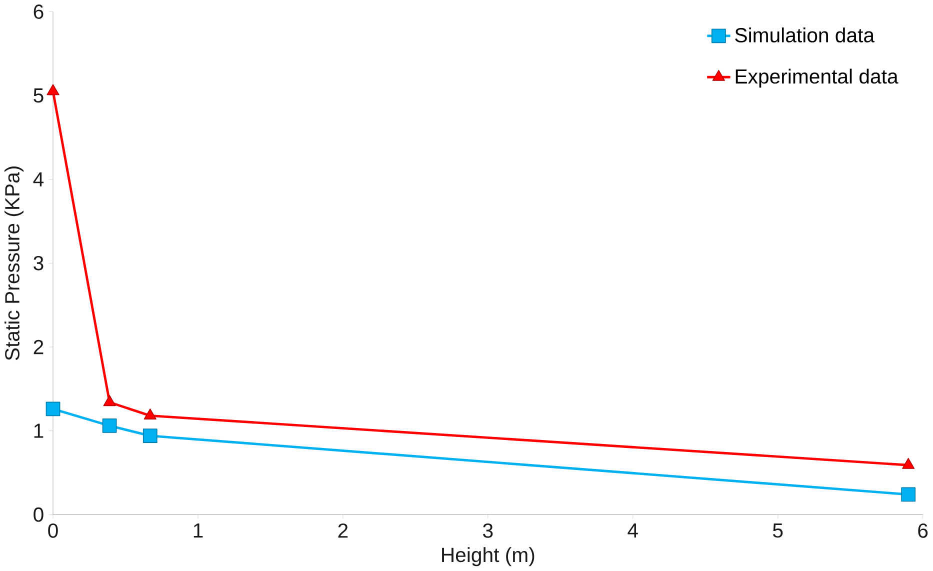 This screenshot has width=933, height=571. What do you see at coordinates (39, 263) in the screenshot?
I see `y-tick-label: 3` at bounding box center [39, 263].